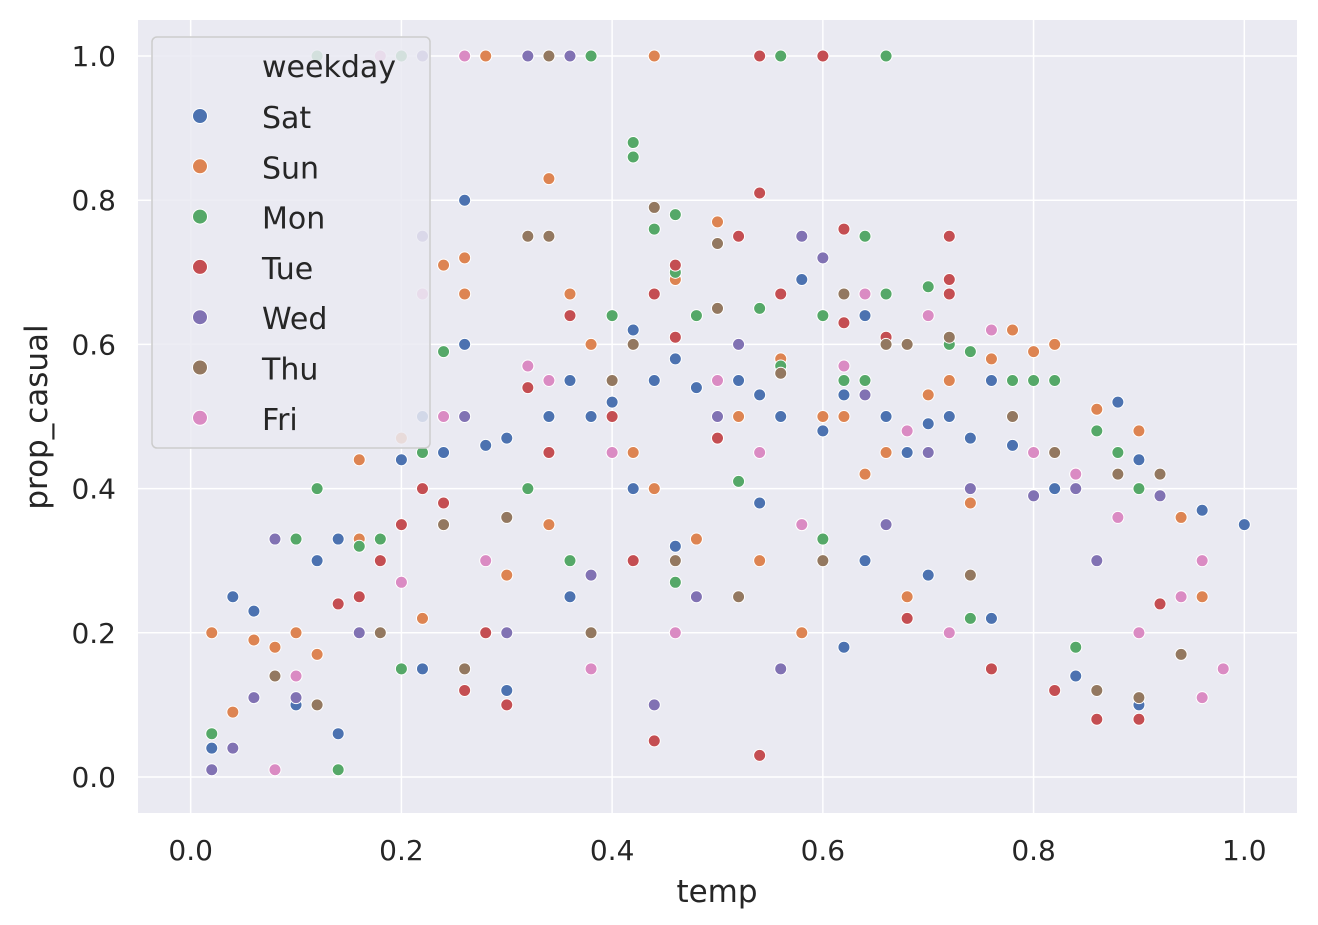 Image resolution: width=1318 pixels, height=925 pixels. Describe the element at coordinates (294, 319) in the screenshot. I see `legend-label-wed: Wed` at that location.